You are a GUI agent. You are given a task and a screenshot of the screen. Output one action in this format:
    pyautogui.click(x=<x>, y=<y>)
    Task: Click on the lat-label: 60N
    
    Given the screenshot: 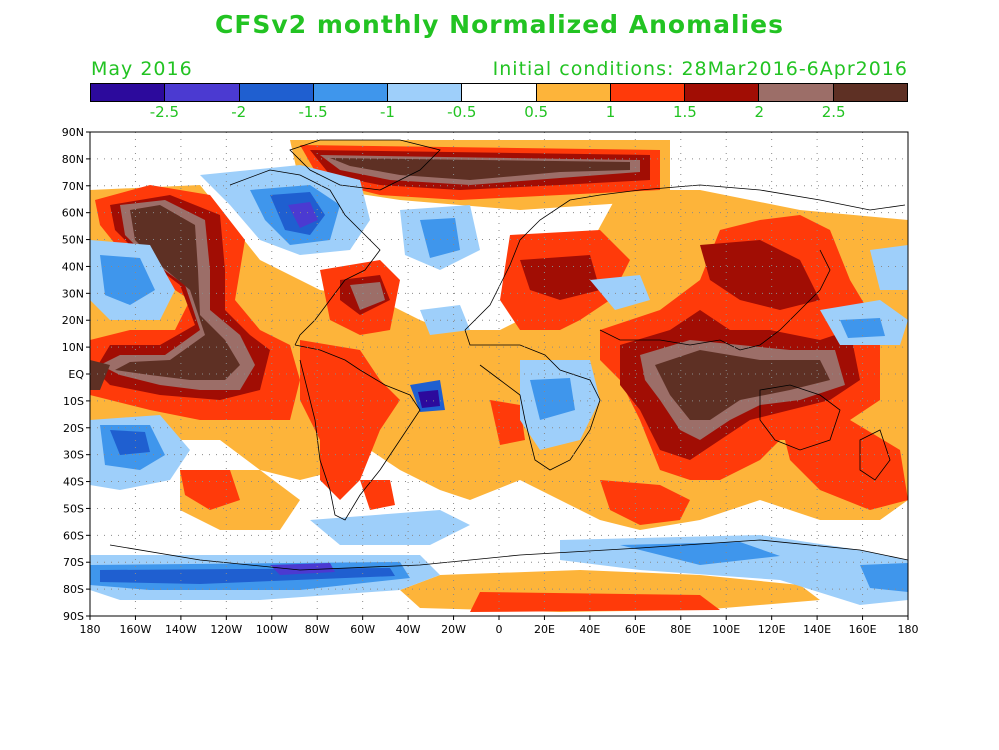 What is the action you would take?
    pyautogui.click(x=73, y=213)
    